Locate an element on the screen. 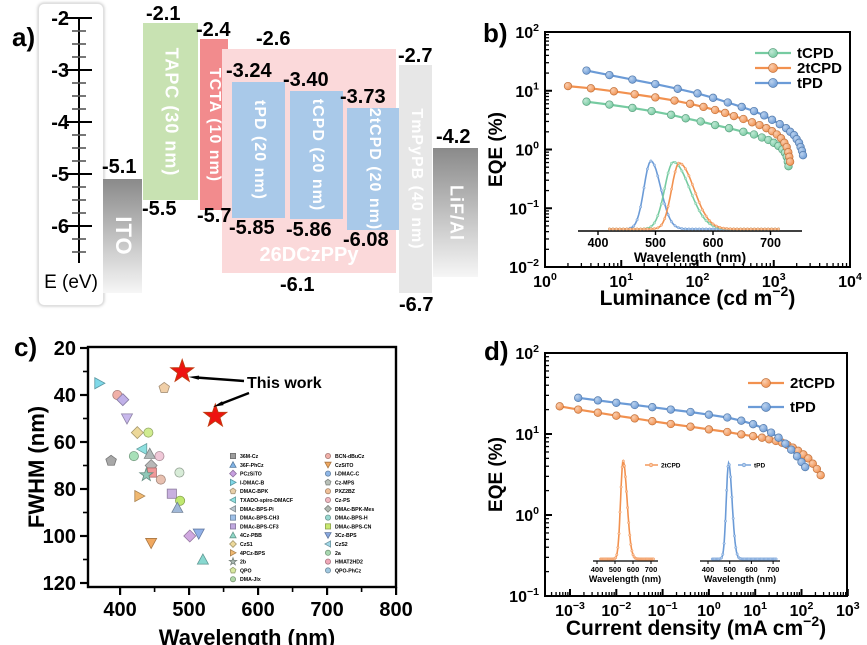 This screenshot has height=645, width=867. svg-text: 60 is located at coordinates (65, 443).